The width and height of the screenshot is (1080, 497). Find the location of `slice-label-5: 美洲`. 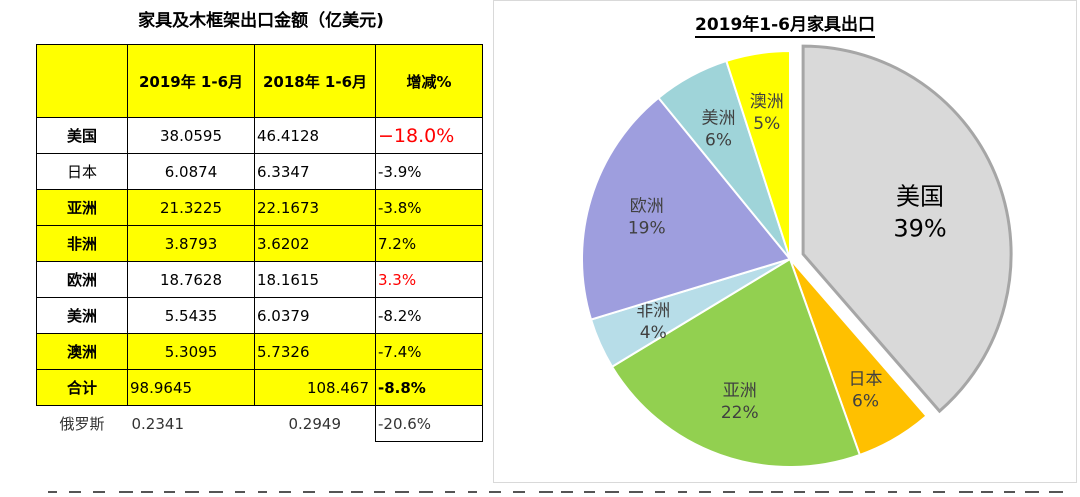

slice-label-5: 美洲 is located at coordinates (719, 118).